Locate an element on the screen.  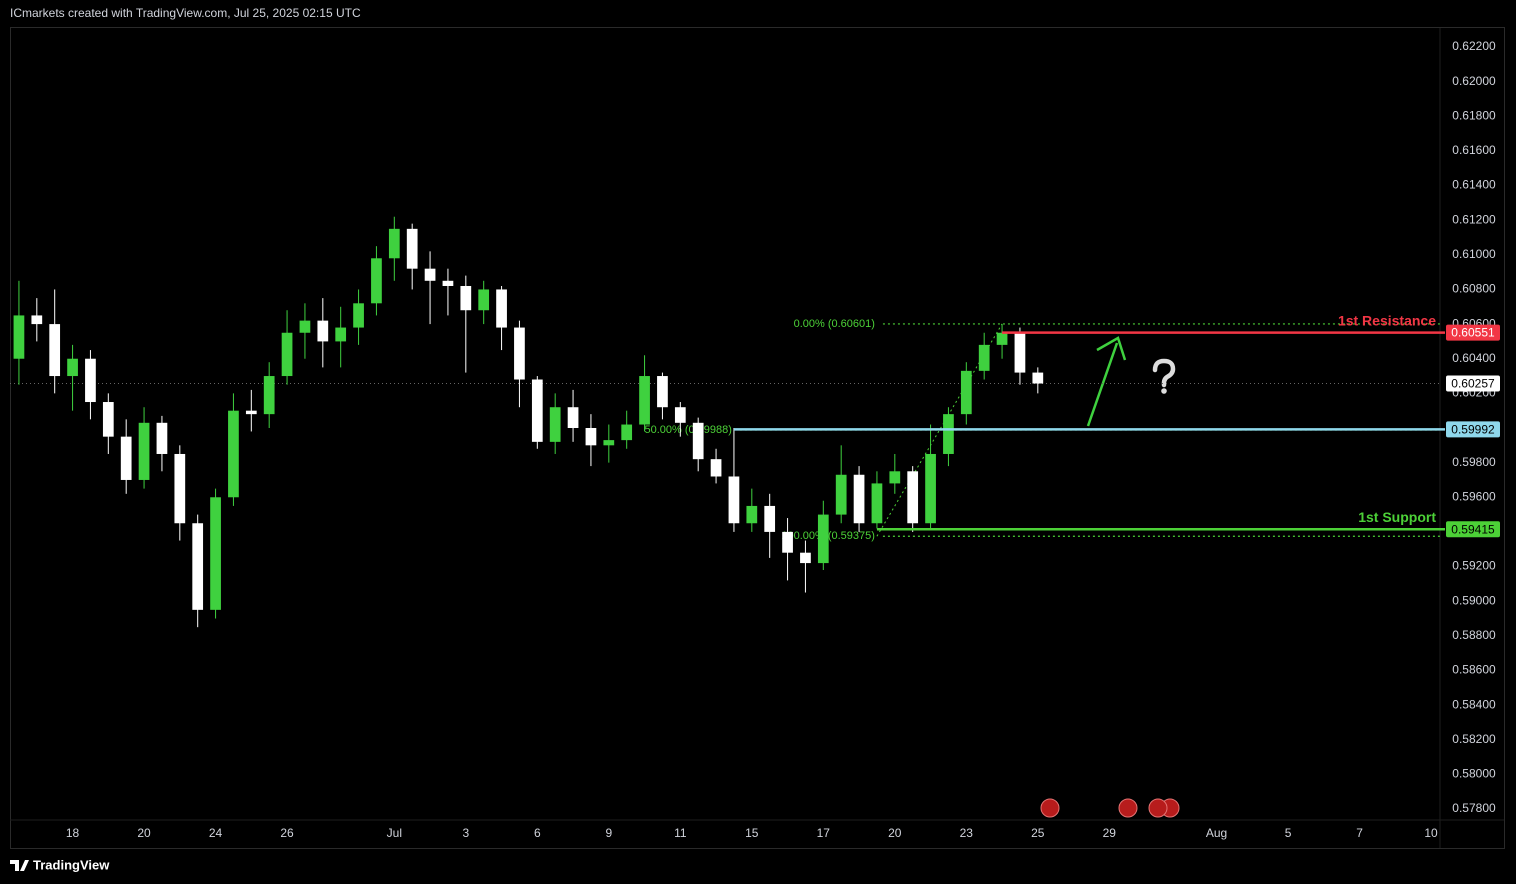
x-tick-label: Jul is located at coordinates (394, 833).